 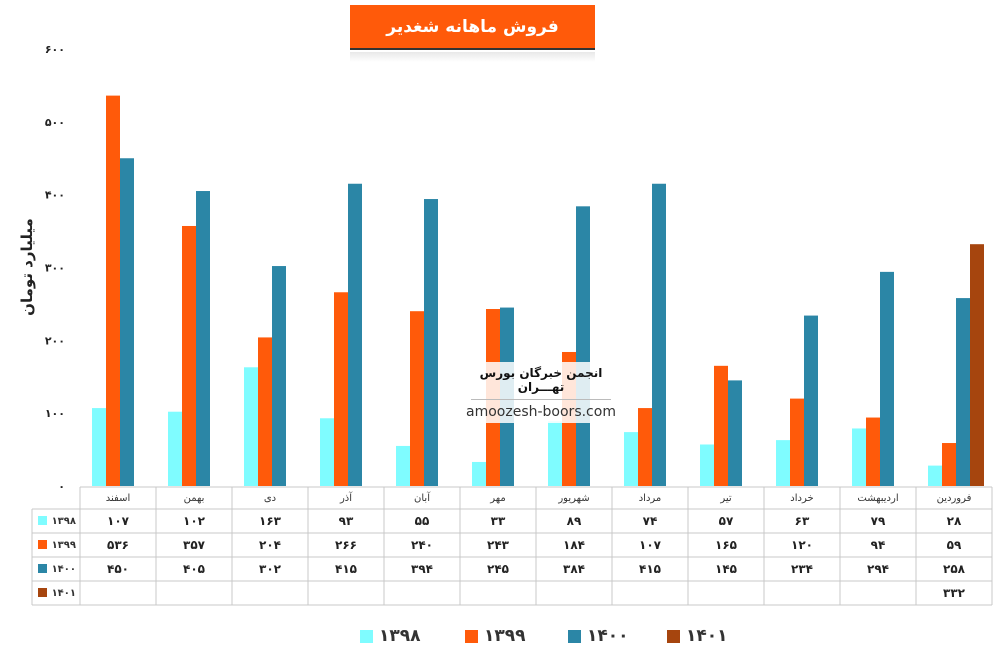 I want to click on data-label: ۲۸, so click(x=954, y=521).